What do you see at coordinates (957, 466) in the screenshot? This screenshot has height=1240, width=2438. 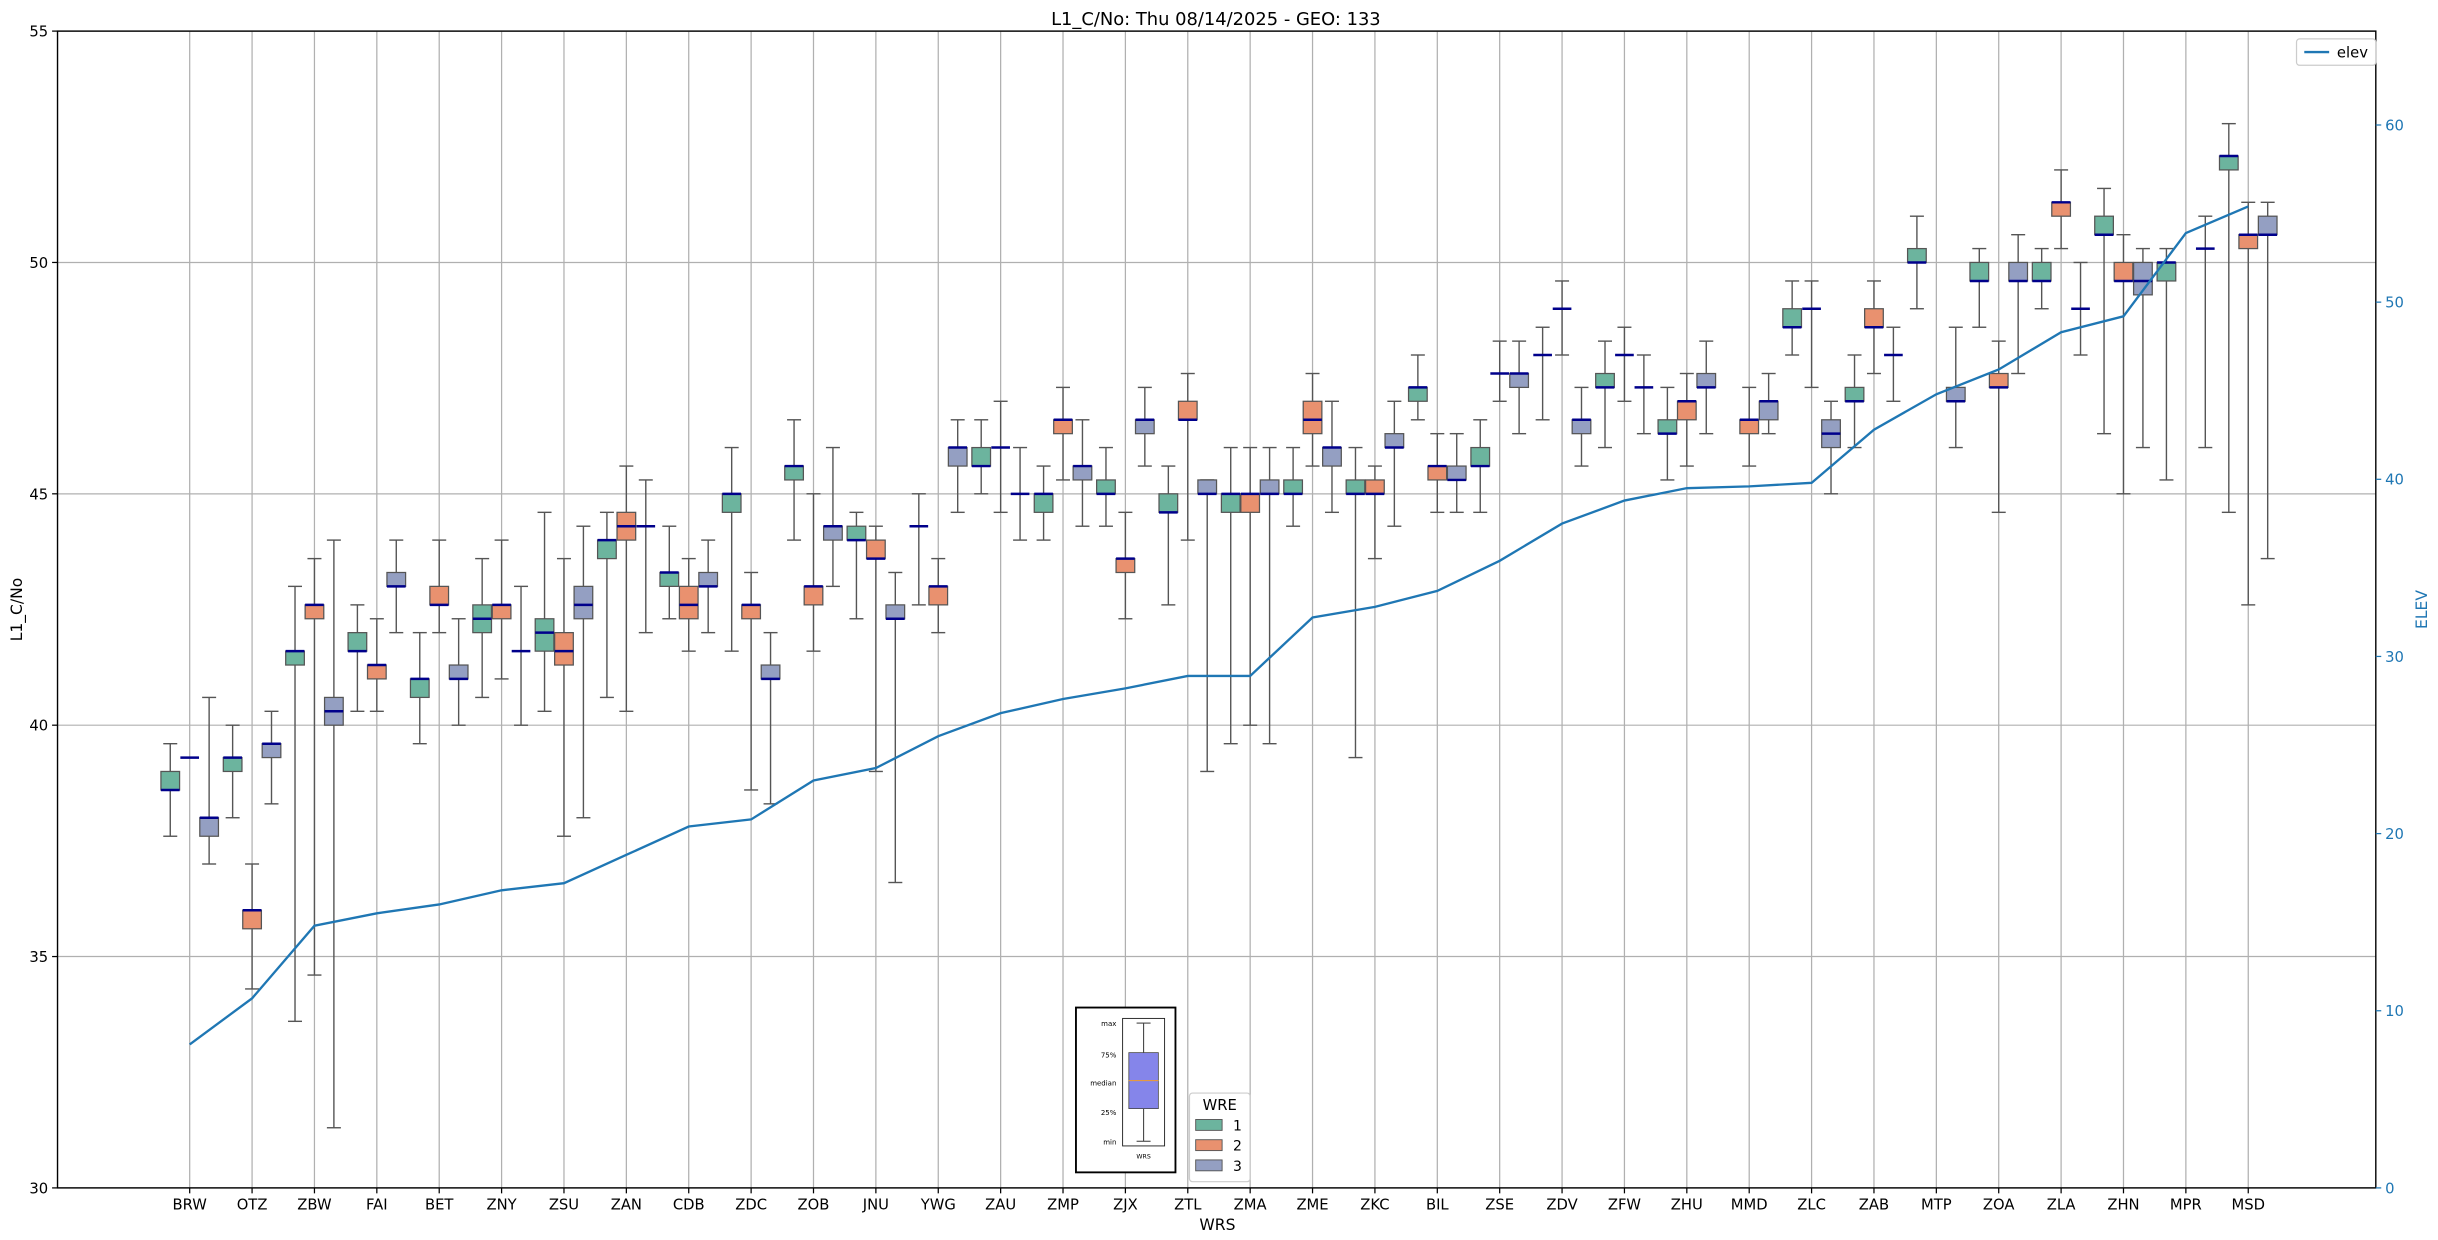 I see `box-YWG-wre3` at bounding box center [957, 466].